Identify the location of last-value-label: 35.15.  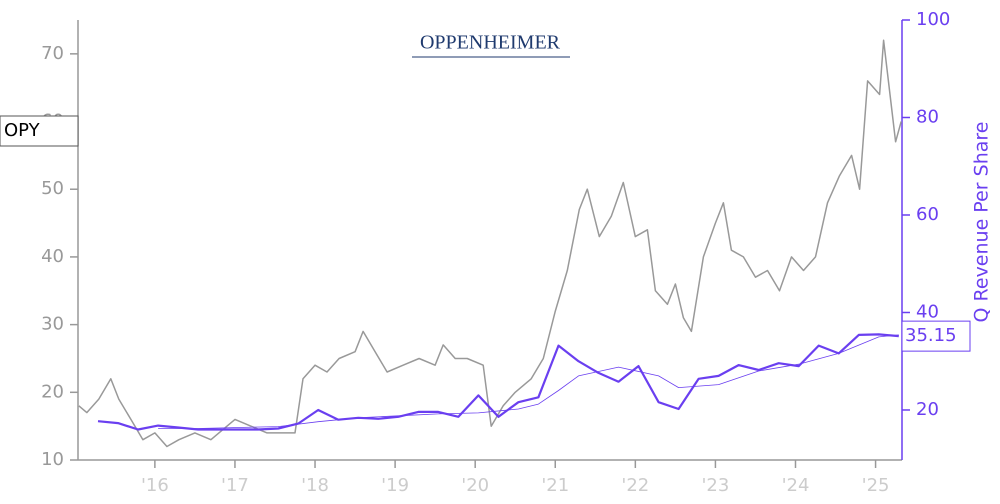
(931, 335).